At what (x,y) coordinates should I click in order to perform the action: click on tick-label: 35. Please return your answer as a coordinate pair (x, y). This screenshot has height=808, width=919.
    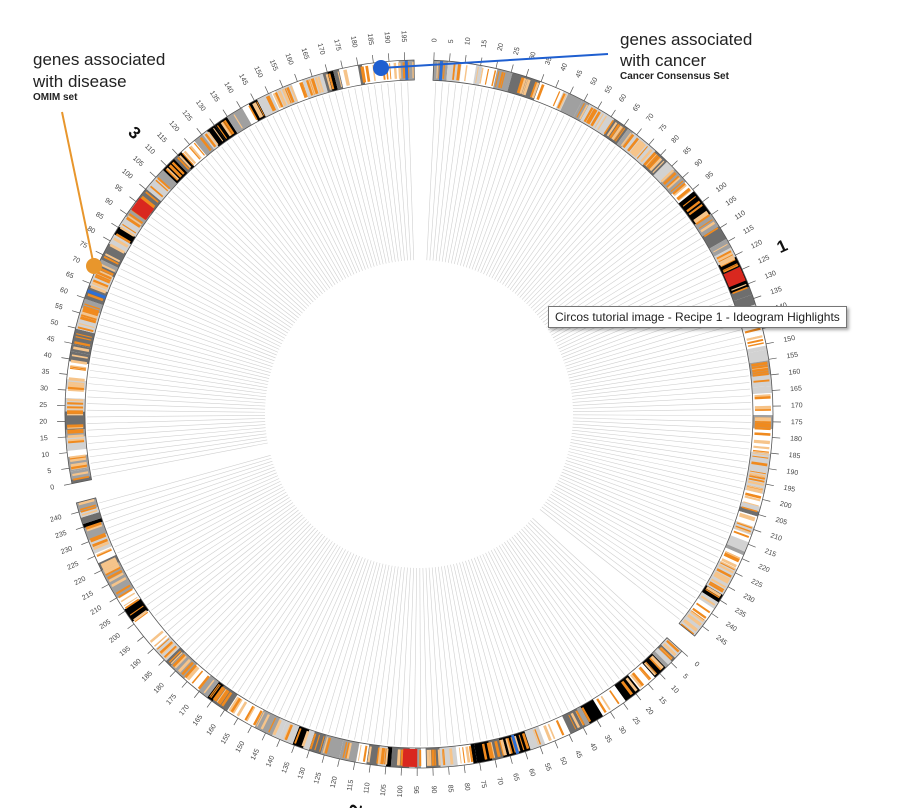
    Looking at the image, I should click on (45, 372).